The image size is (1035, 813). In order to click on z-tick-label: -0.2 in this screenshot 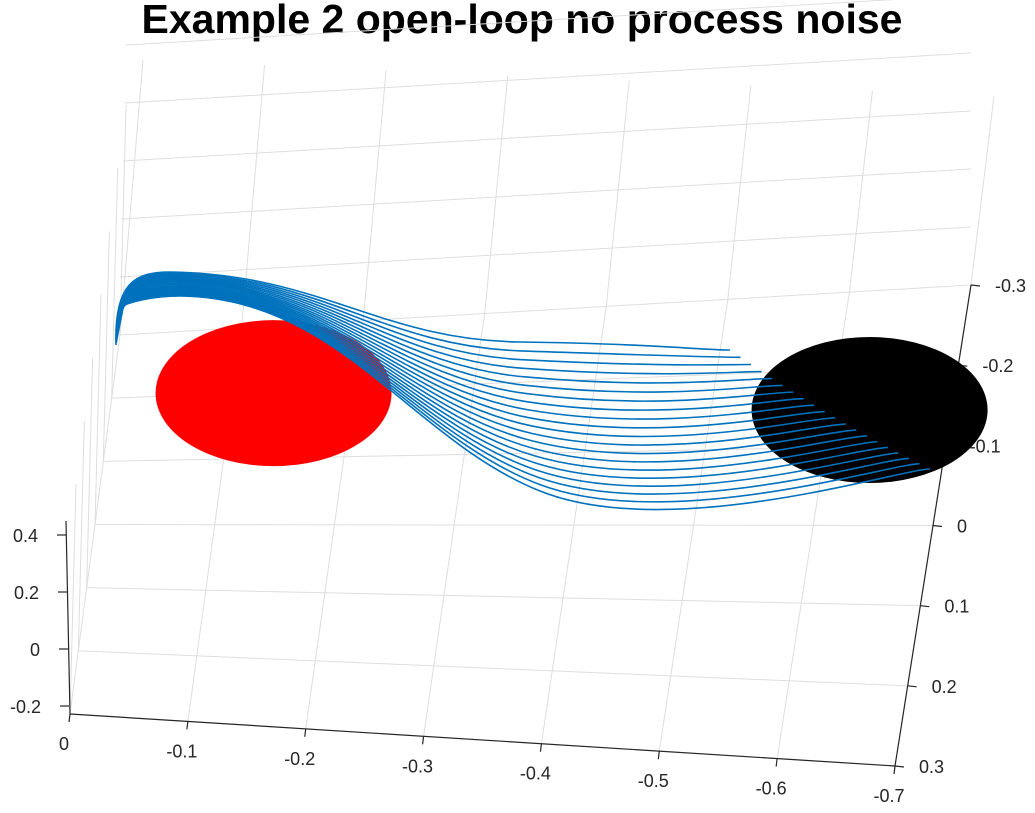, I will do `click(25, 707)`.